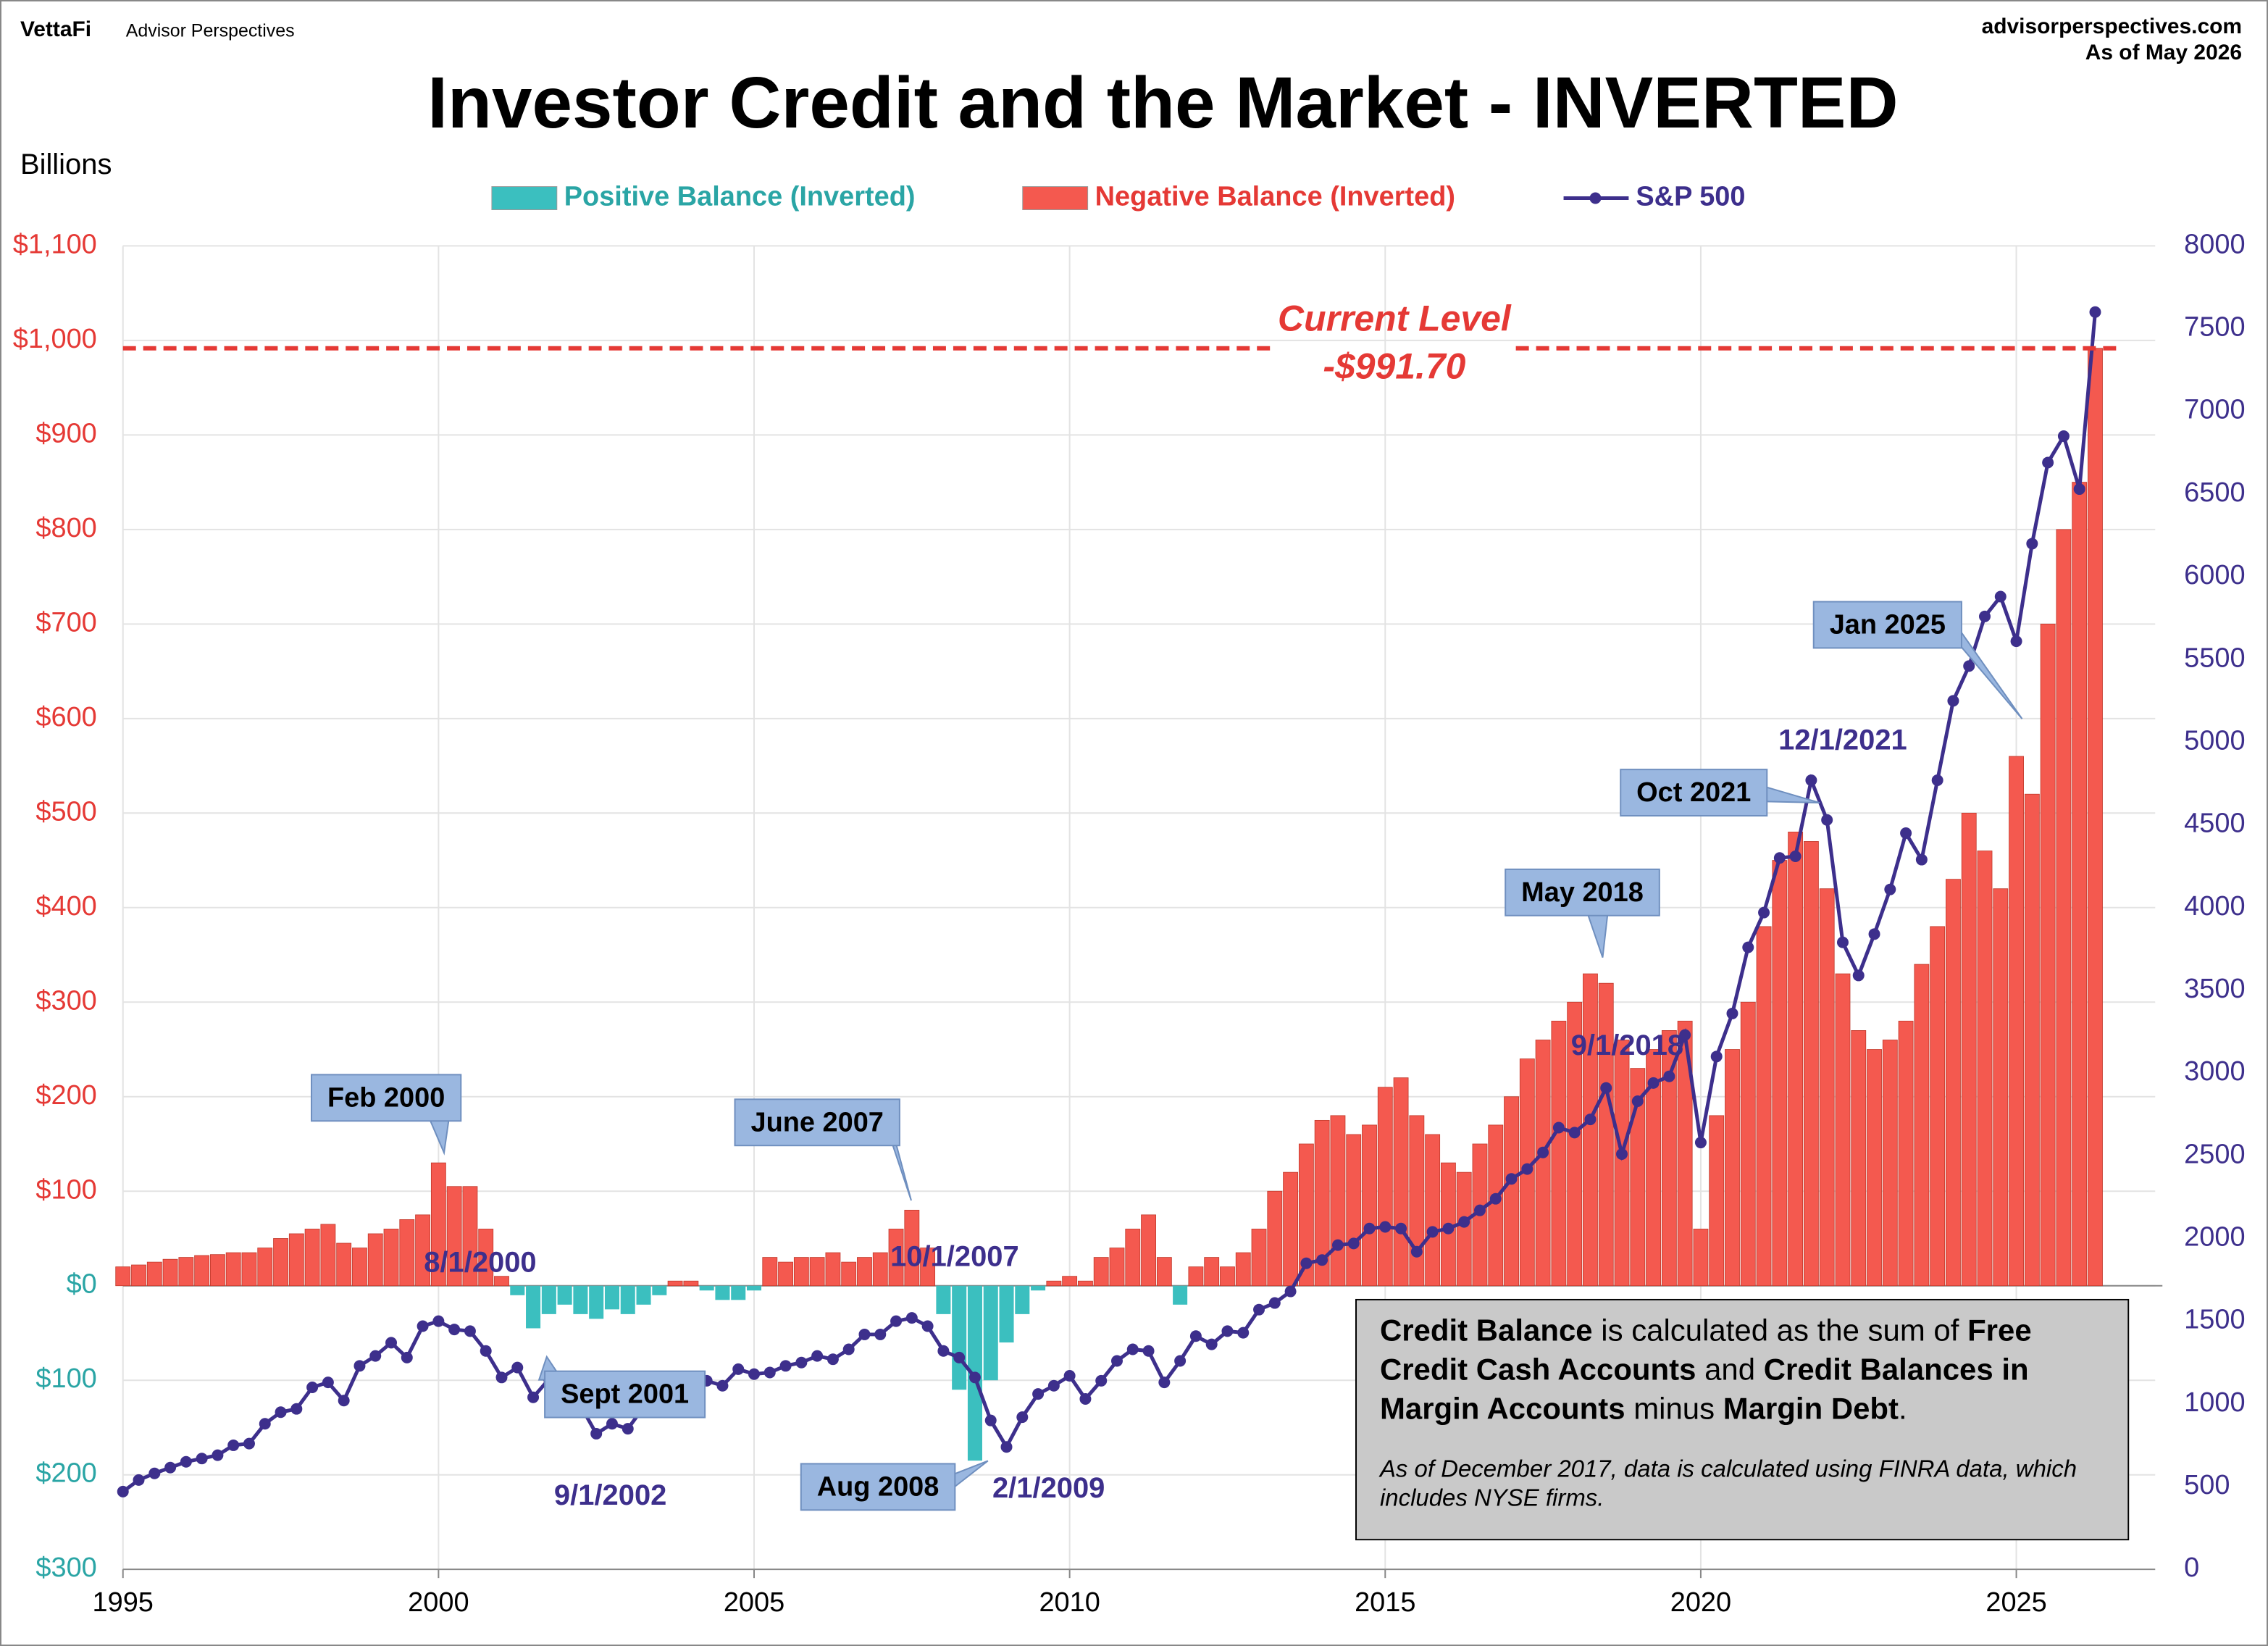 This screenshot has height=1646, width=2268. I want to click on callout: Sept 2001, so click(622, 1387).